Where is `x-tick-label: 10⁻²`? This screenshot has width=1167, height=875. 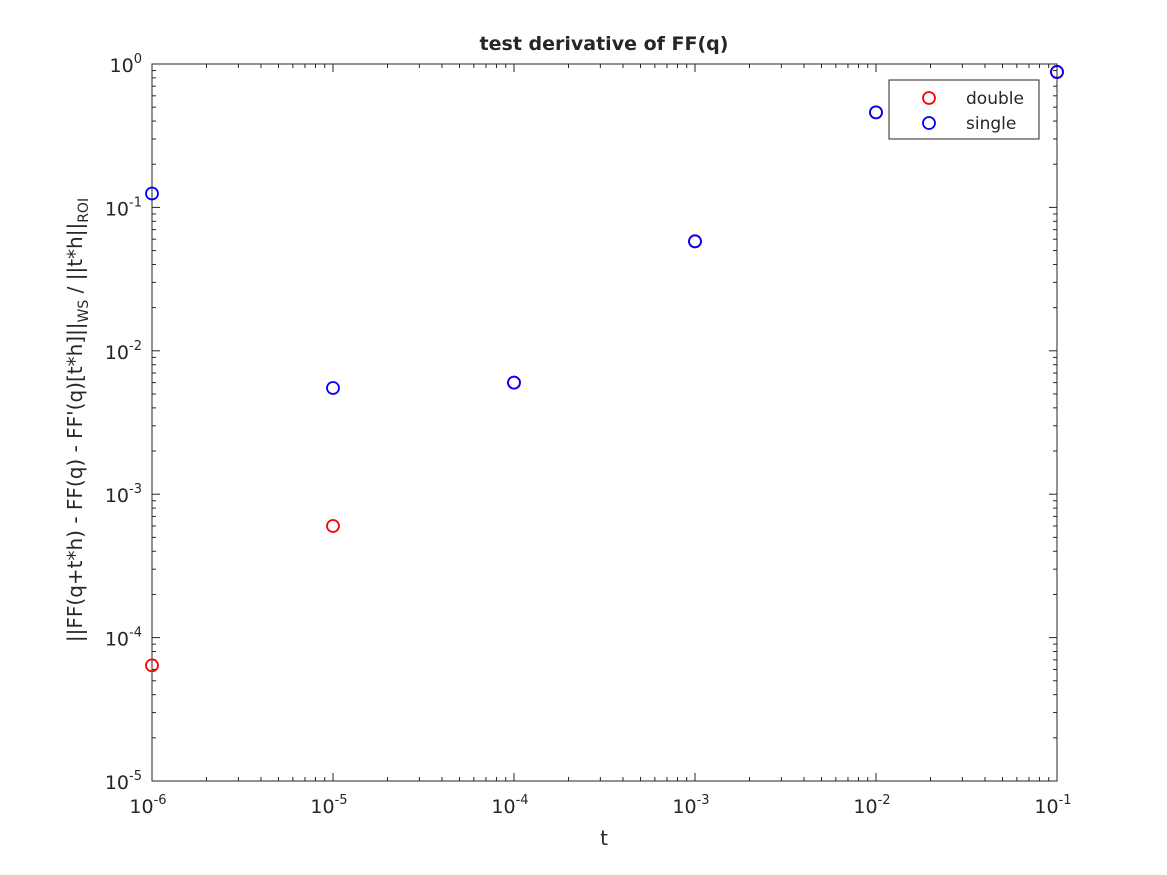
x-tick-label: 10⁻² is located at coordinates (871, 805).